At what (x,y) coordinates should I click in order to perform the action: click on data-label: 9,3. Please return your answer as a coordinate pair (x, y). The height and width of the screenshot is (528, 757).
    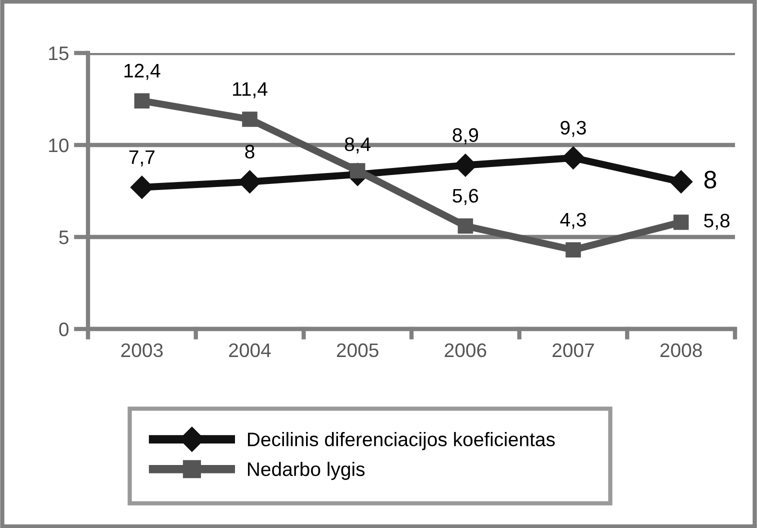
    Looking at the image, I should click on (573, 128).